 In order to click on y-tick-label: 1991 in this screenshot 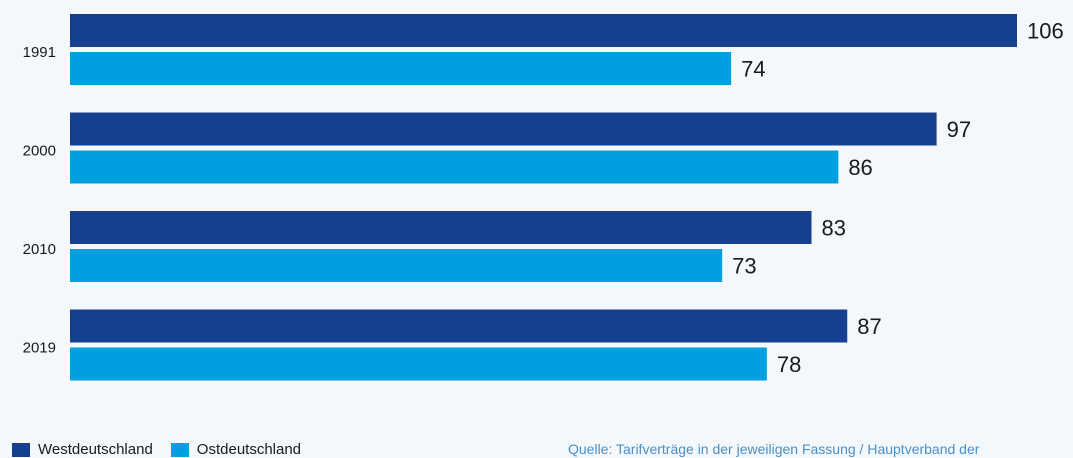, I will do `click(39, 52)`.